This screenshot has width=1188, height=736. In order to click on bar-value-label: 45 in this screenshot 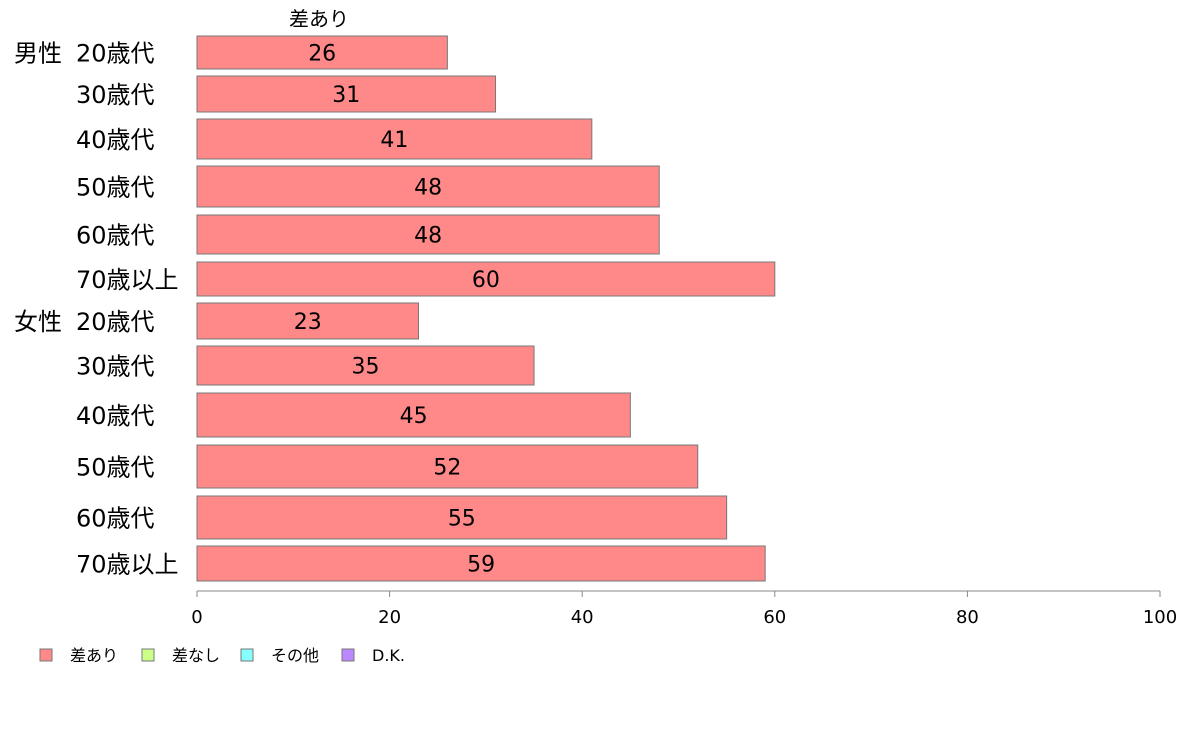, I will do `click(414, 416)`.